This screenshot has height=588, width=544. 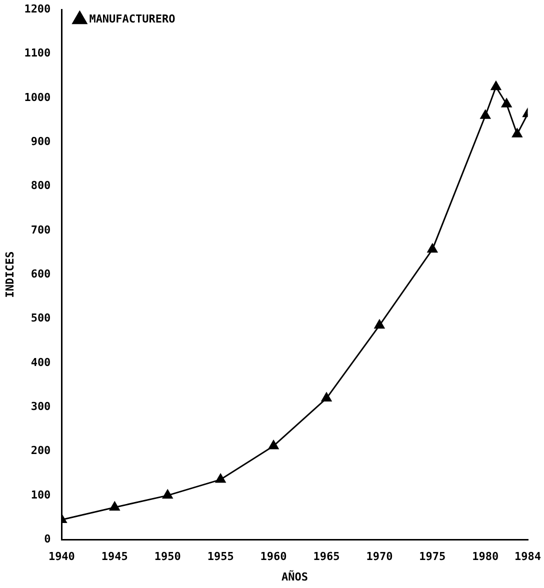 I want to click on x-tick-label: 1975, so click(x=432, y=557).